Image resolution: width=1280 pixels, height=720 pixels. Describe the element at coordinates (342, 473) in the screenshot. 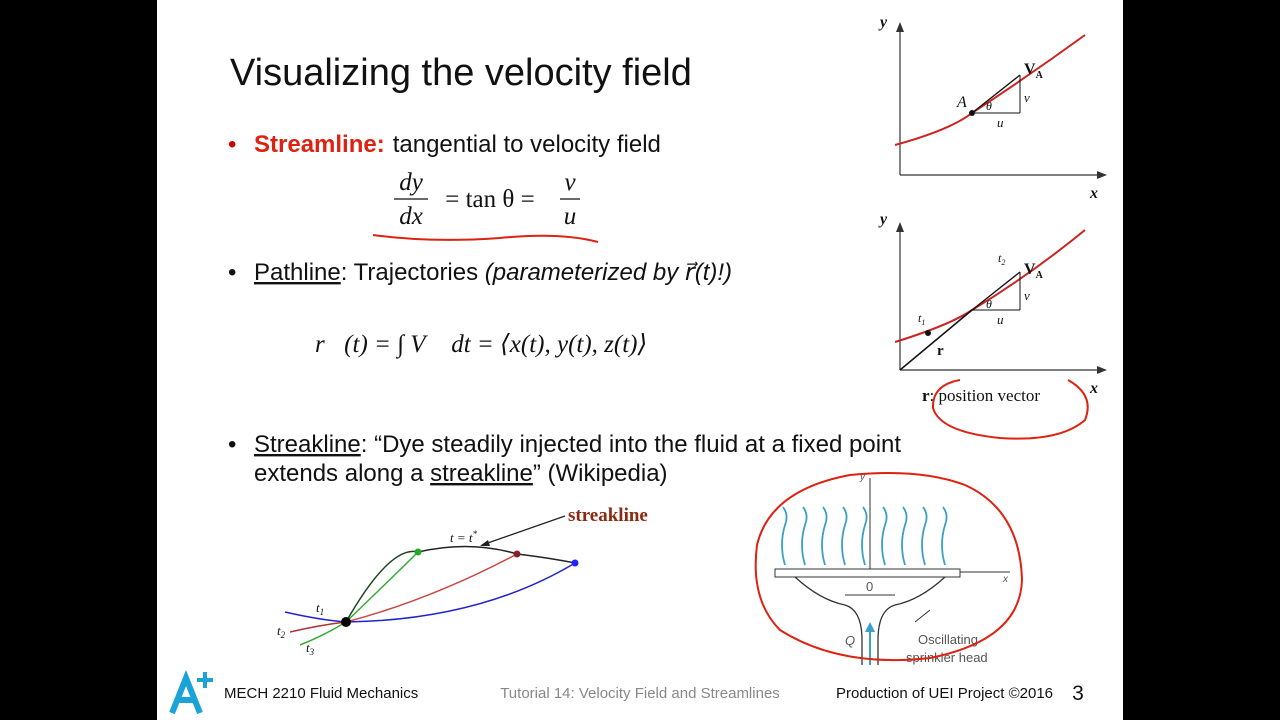

I see `text: extends along a` at that location.